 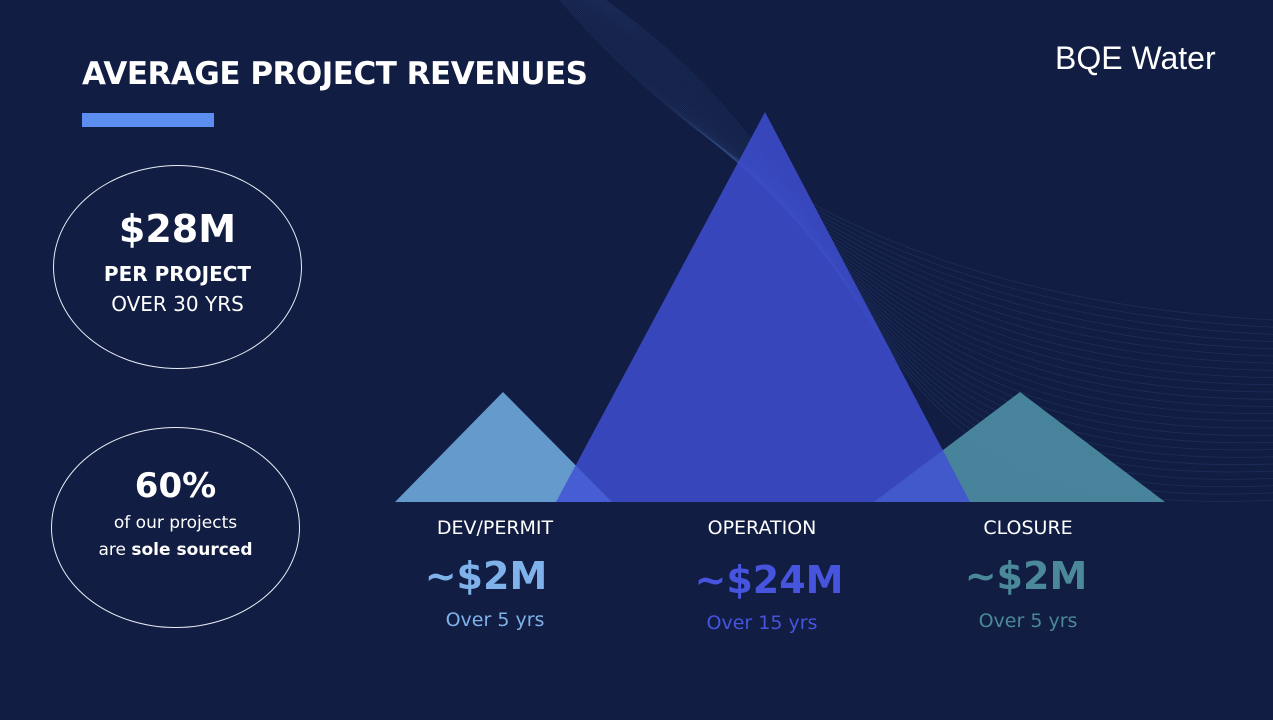 What do you see at coordinates (1026, 576) in the screenshot?
I see `phase-value-closure: ~$2M` at bounding box center [1026, 576].